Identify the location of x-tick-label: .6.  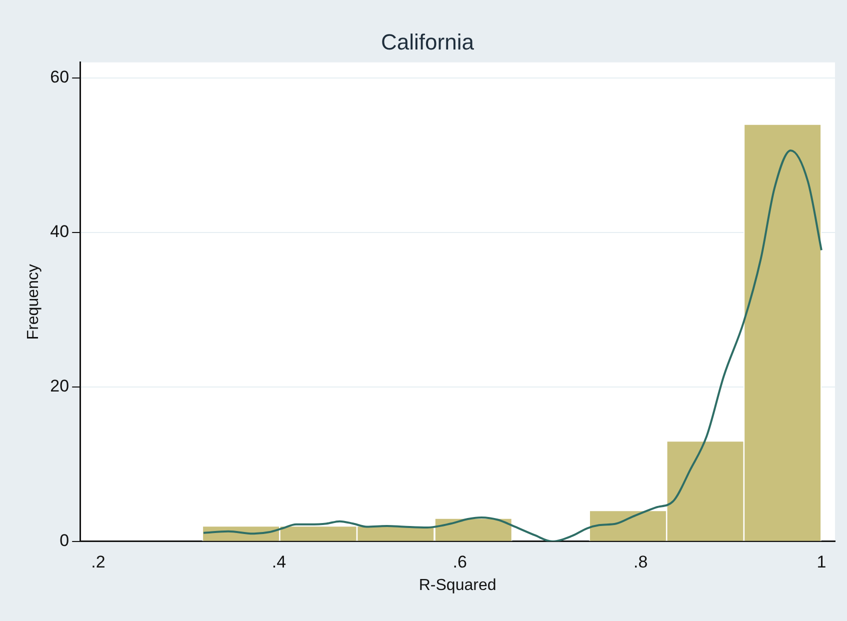
(459, 562).